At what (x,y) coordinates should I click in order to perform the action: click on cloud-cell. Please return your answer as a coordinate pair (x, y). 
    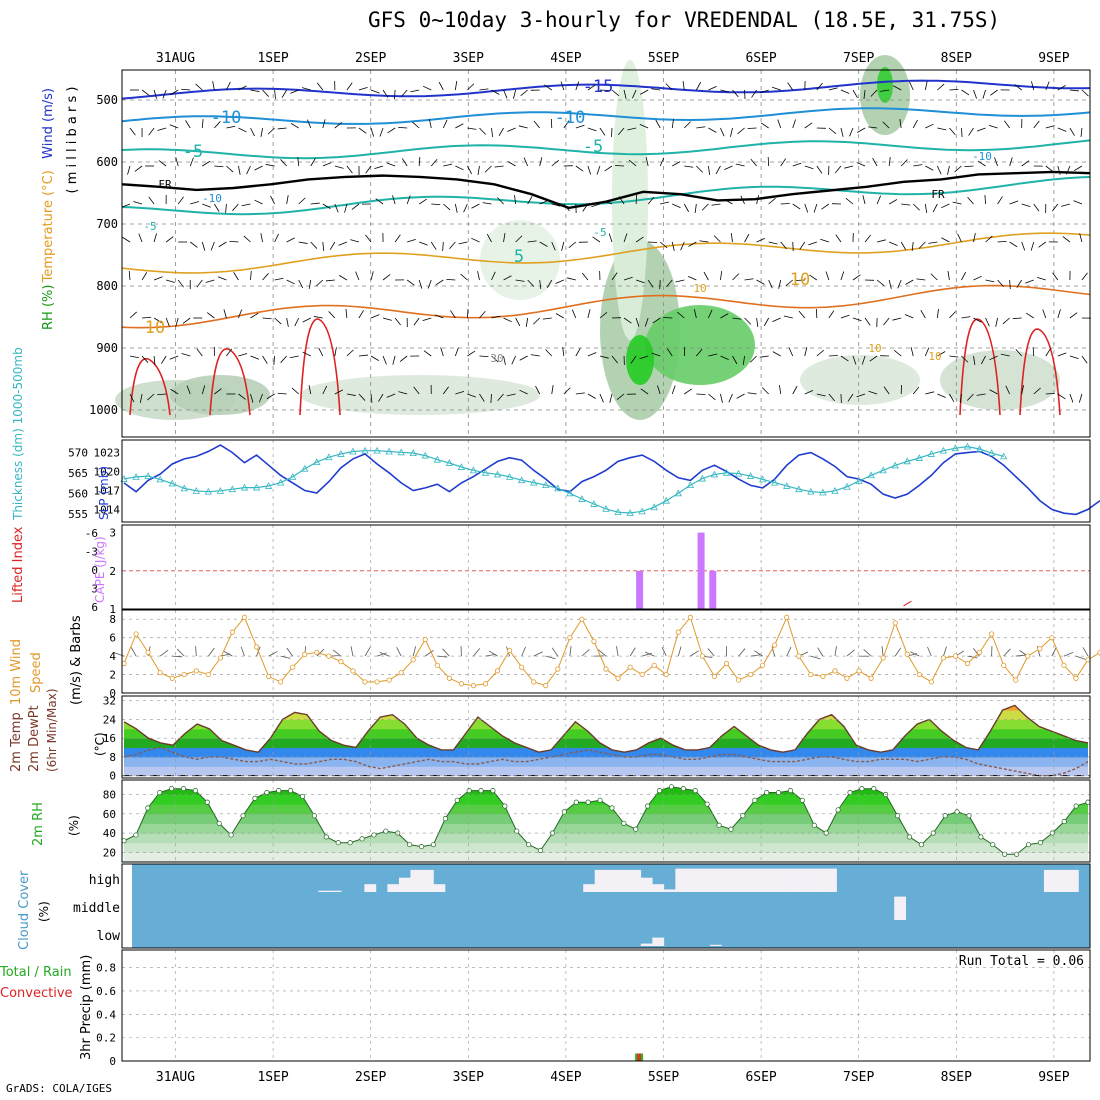
    Looking at the image, I should click on (704, 880).